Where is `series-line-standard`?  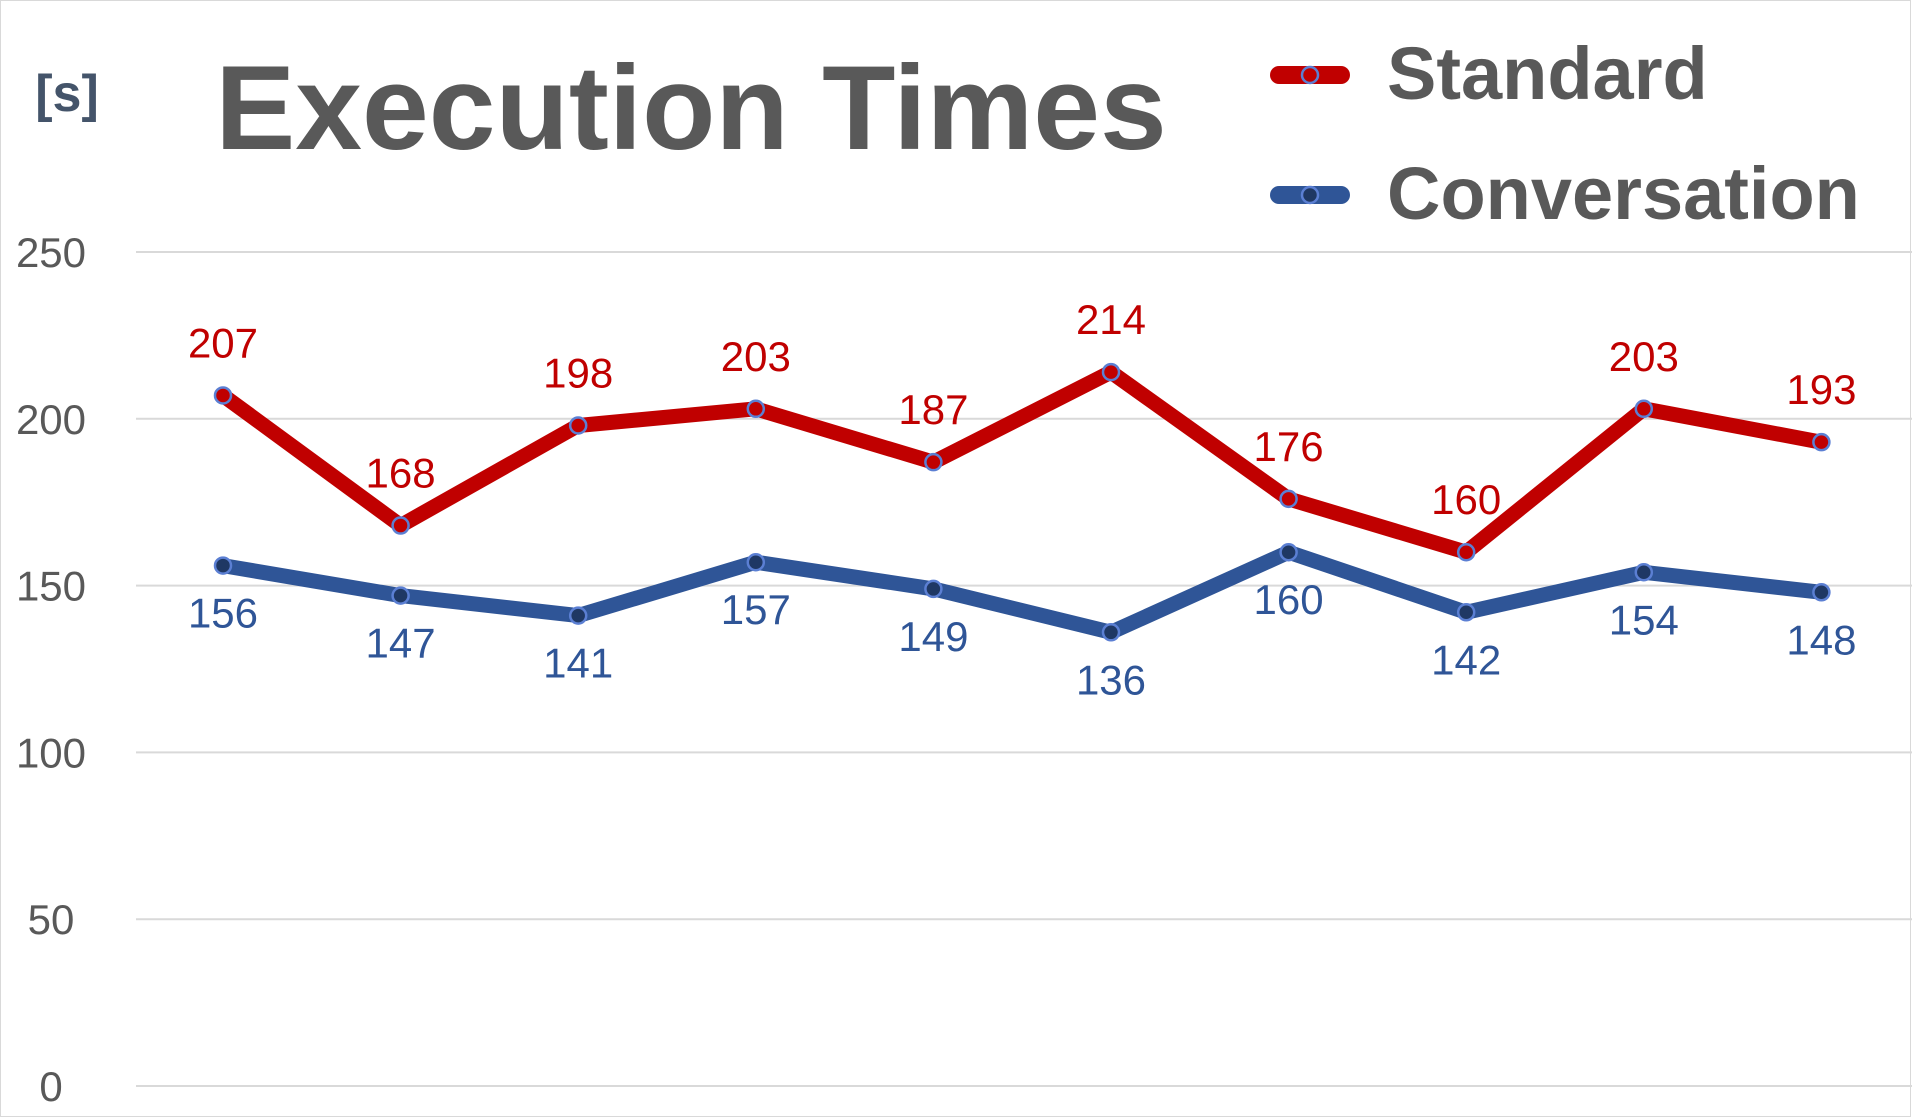 series-line-standard is located at coordinates (1022, 462).